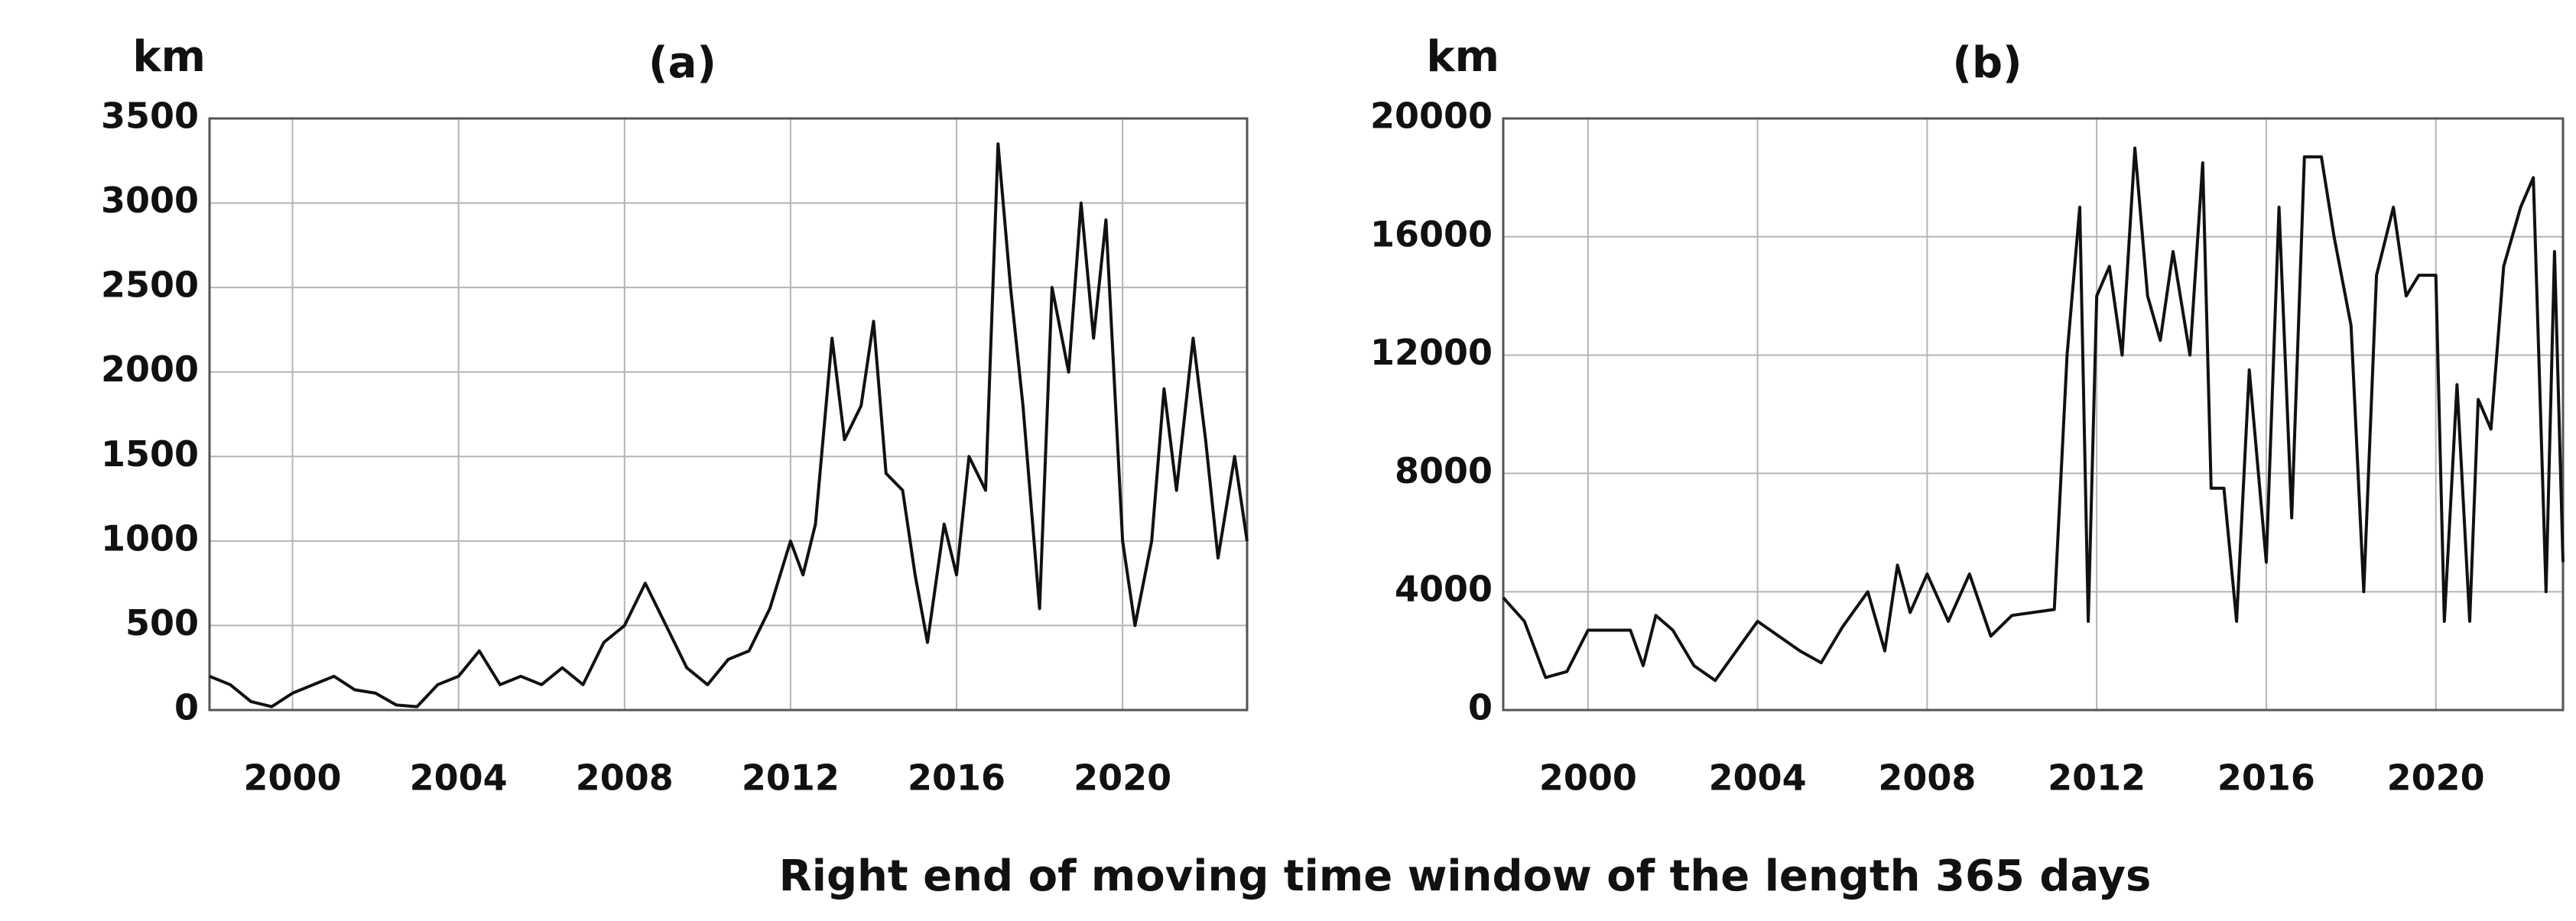 This screenshot has width=2576, height=921. Describe the element at coordinates (150, 285) in the screenshot. I see `y-tick-label: 2500` at that location.